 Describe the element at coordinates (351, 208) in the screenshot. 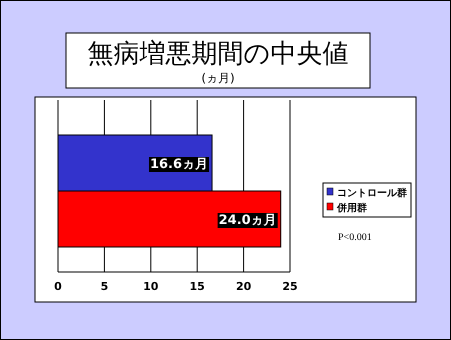

I see `legend-label: 併用群` at that location.